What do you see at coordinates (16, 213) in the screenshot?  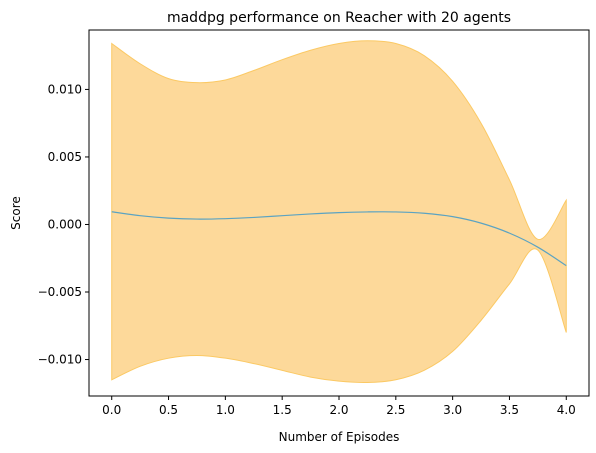 I see `y-axis-label: Score` at bounding box center [16, 213].